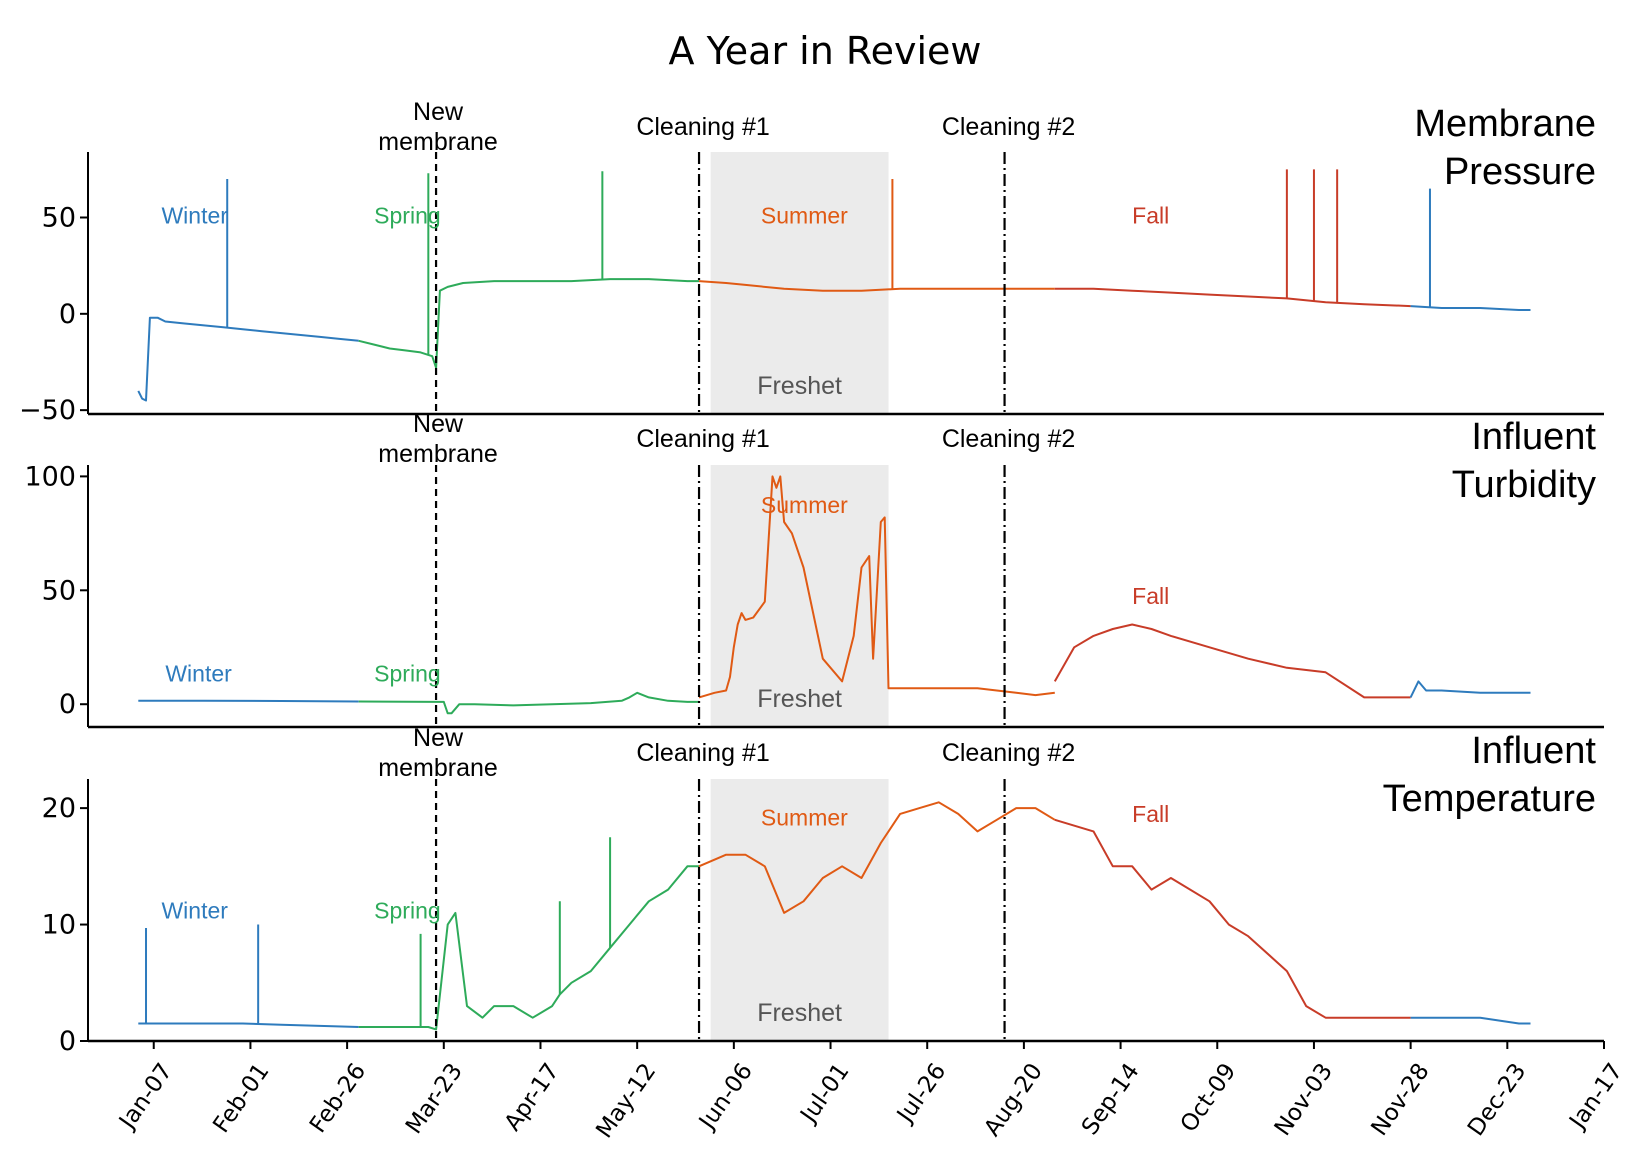 The width and height of the screenshot is (1634, 1150). What do you see at coordinates (1304, 1100) in the screenshot?
I see `x-tick-label: Nov-03` at bounding box center [1304, 1100].